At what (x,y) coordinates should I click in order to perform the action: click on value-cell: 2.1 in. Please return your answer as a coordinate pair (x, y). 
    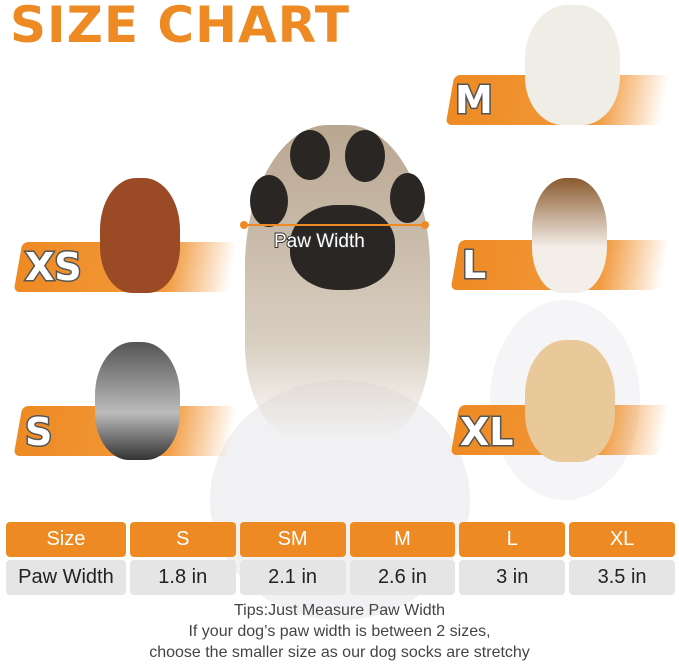
    Looking at the image, I should click on (292, 577).